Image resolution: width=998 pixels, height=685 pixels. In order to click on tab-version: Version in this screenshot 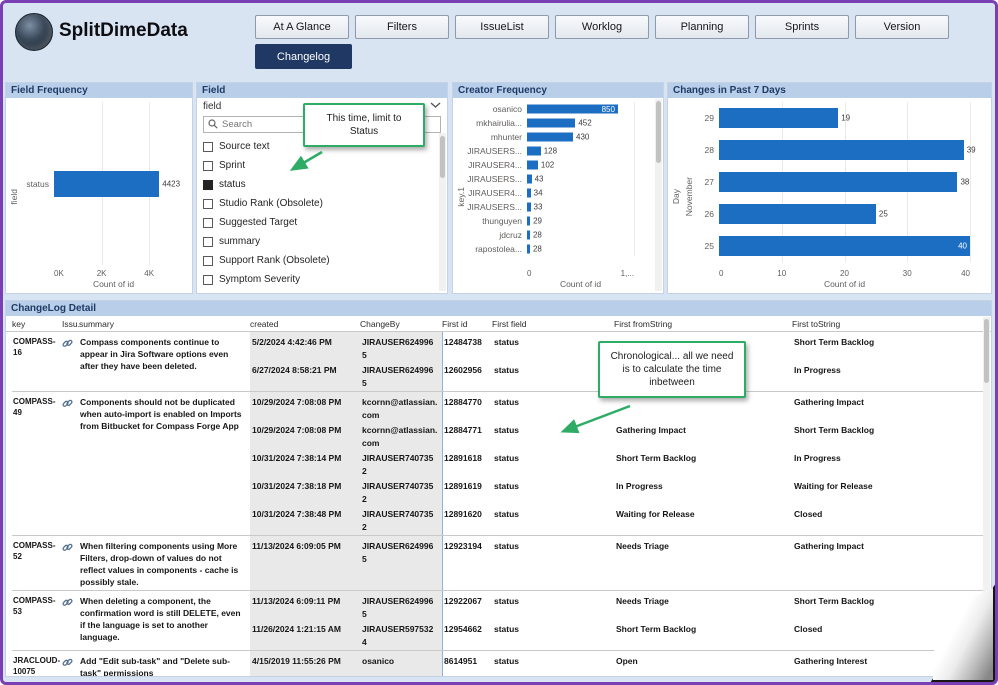, I will do `click(902, 27)`.